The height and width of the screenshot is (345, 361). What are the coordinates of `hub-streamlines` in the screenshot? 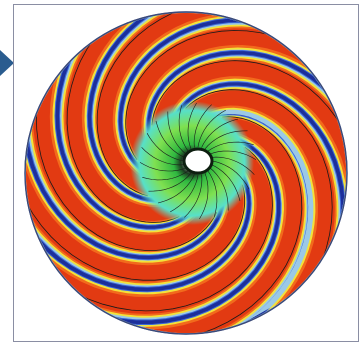 It's located at (198, 161).